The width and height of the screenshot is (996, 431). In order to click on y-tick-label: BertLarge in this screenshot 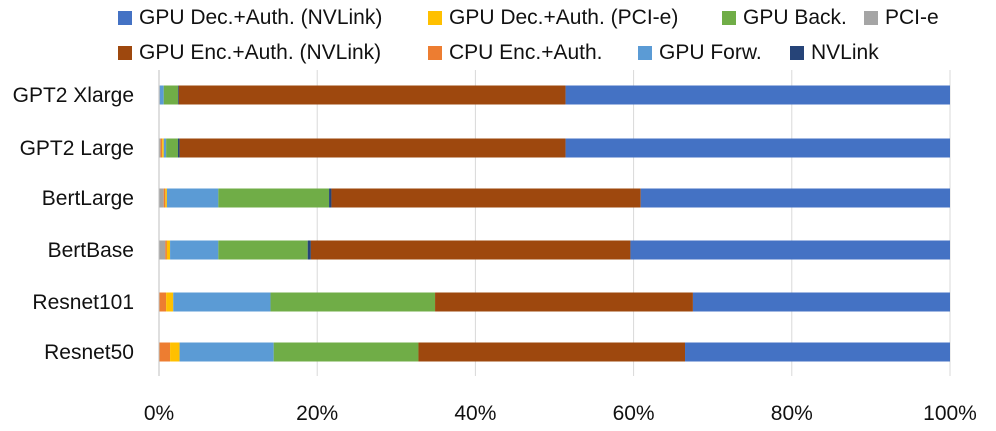, I will do `click(88, 198)`.